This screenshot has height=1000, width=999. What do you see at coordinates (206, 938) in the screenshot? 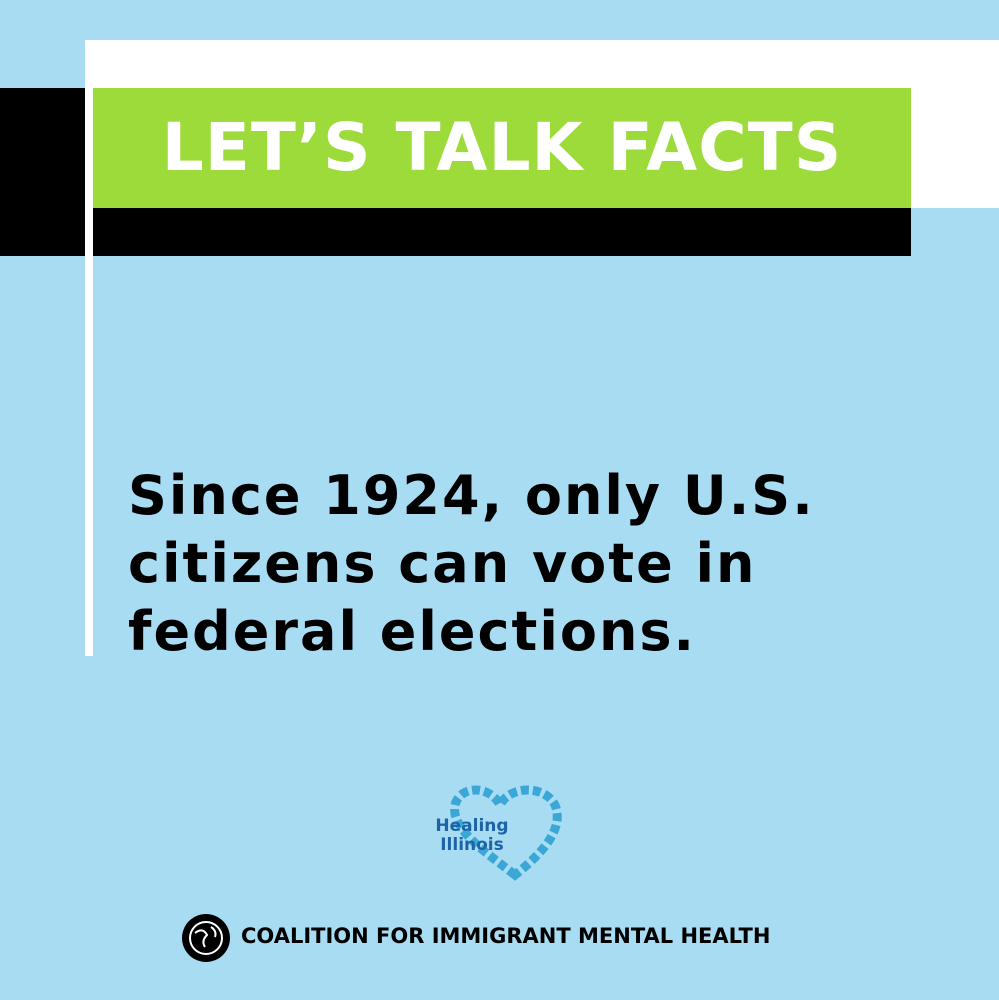
I see `globe-icon` at bounding box center [206, 938].